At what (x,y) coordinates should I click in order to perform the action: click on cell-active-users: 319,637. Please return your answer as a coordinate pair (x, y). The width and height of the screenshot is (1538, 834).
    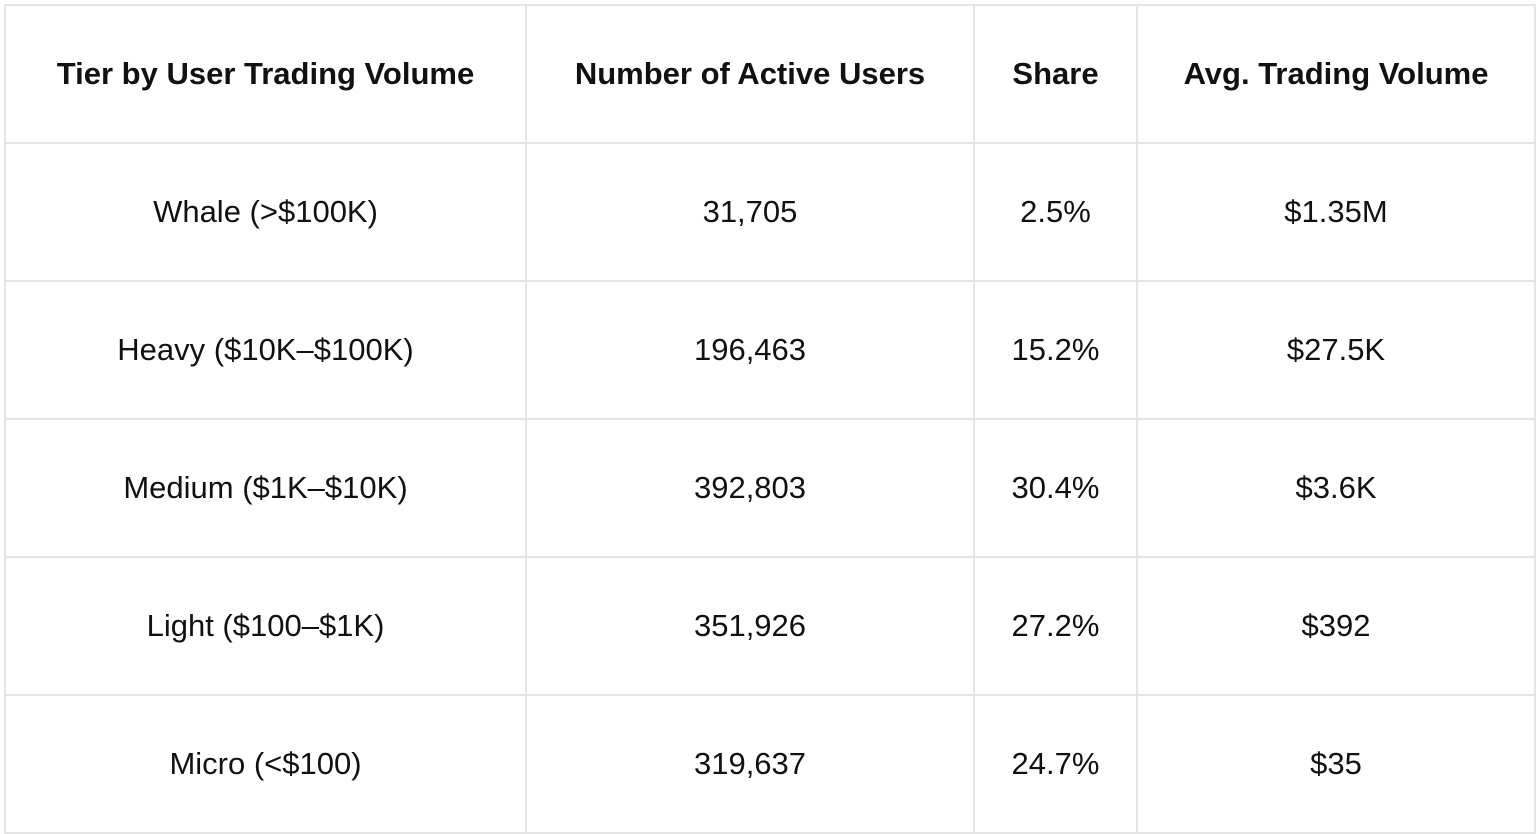
    Looking at the image, I should click on (750, 764).